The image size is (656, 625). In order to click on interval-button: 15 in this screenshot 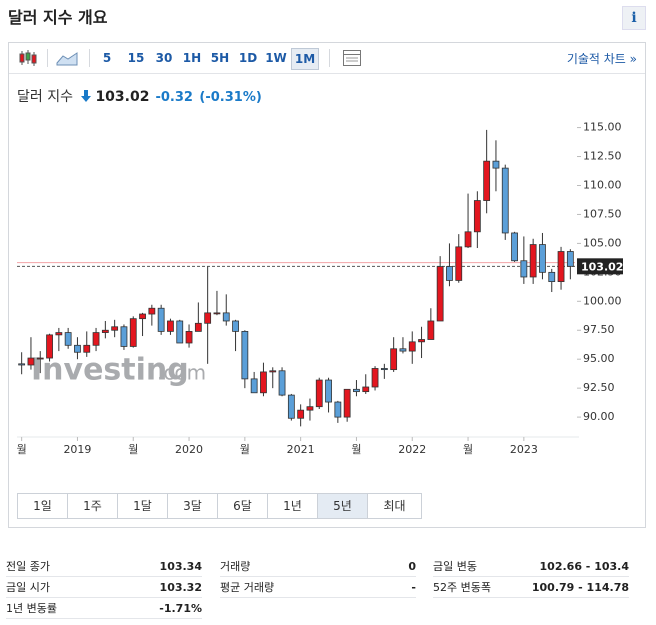, I will do `click(136, 58)`.